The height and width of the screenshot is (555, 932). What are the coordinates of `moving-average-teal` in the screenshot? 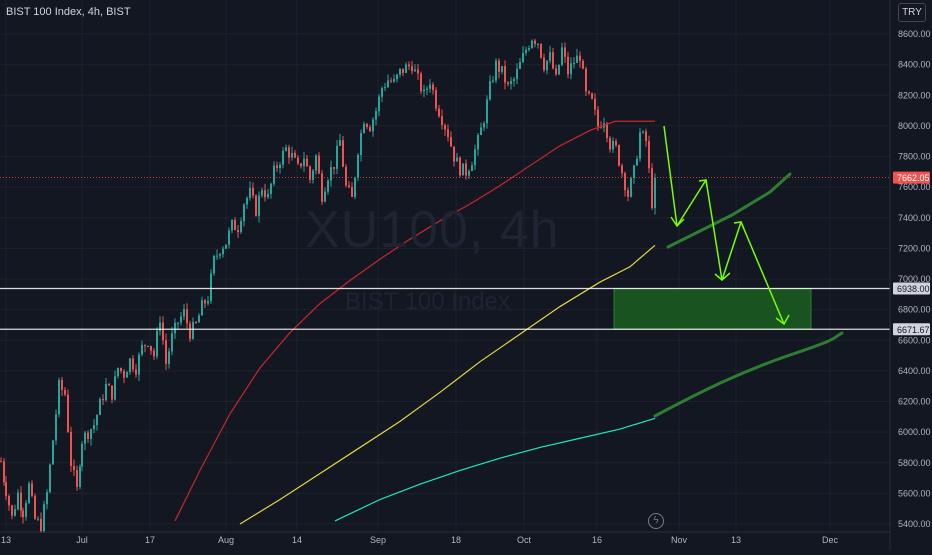 It's located at (495, 469).